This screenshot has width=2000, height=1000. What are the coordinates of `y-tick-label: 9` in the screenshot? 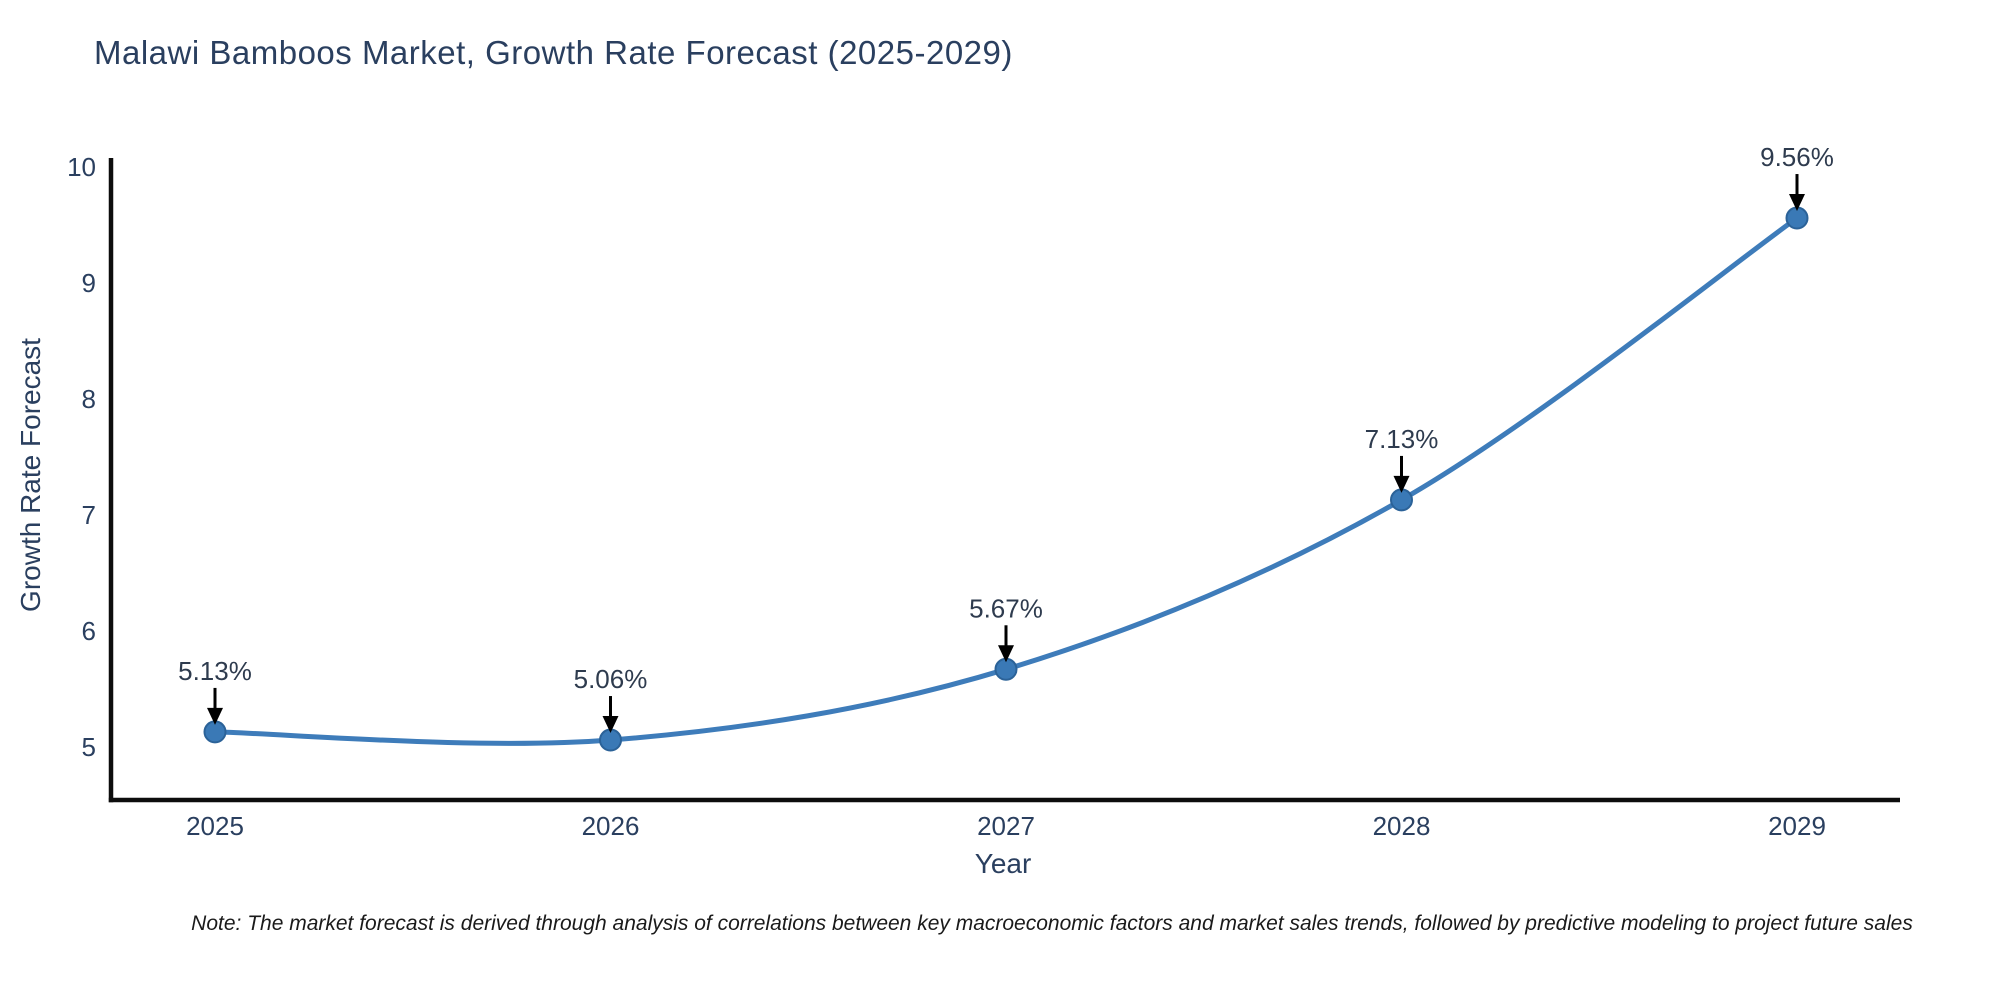 It's located at (89, 283).